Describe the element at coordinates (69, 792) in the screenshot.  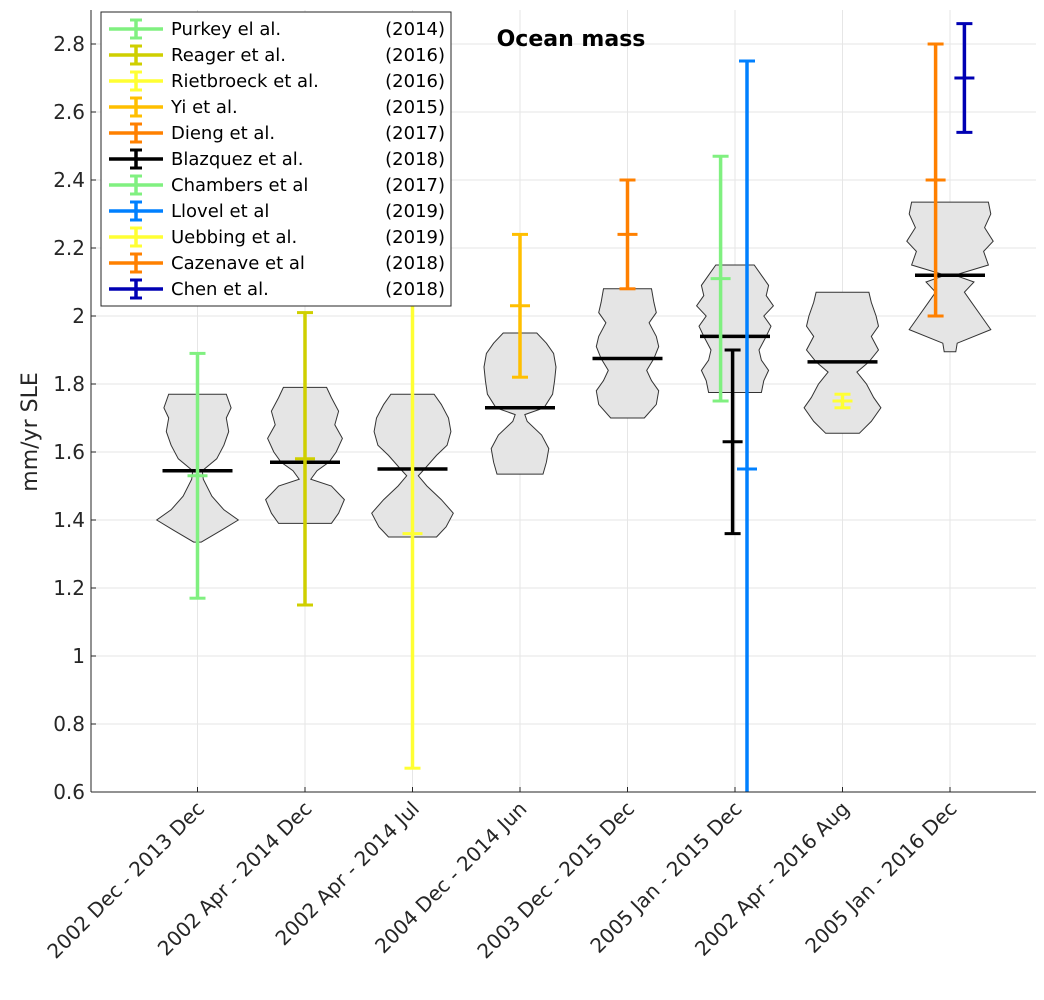
I see `y-tick-label: 0.6` at that location.